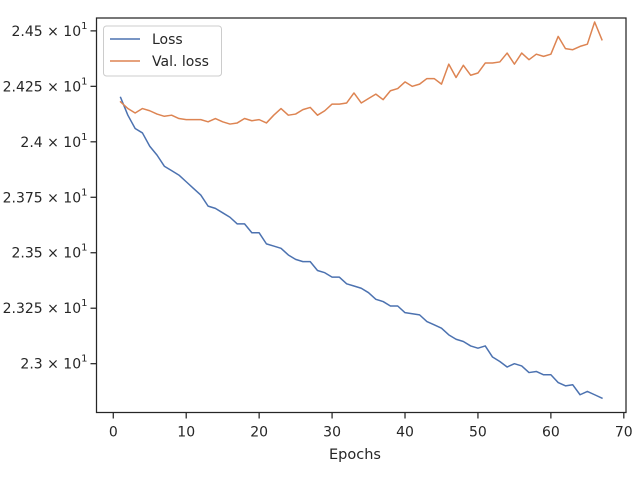 This screenshot has width=640, height=480. Describe the element at coordinates (405, 433) in the screenshot. I see `x-tick-label: 40` at that location.